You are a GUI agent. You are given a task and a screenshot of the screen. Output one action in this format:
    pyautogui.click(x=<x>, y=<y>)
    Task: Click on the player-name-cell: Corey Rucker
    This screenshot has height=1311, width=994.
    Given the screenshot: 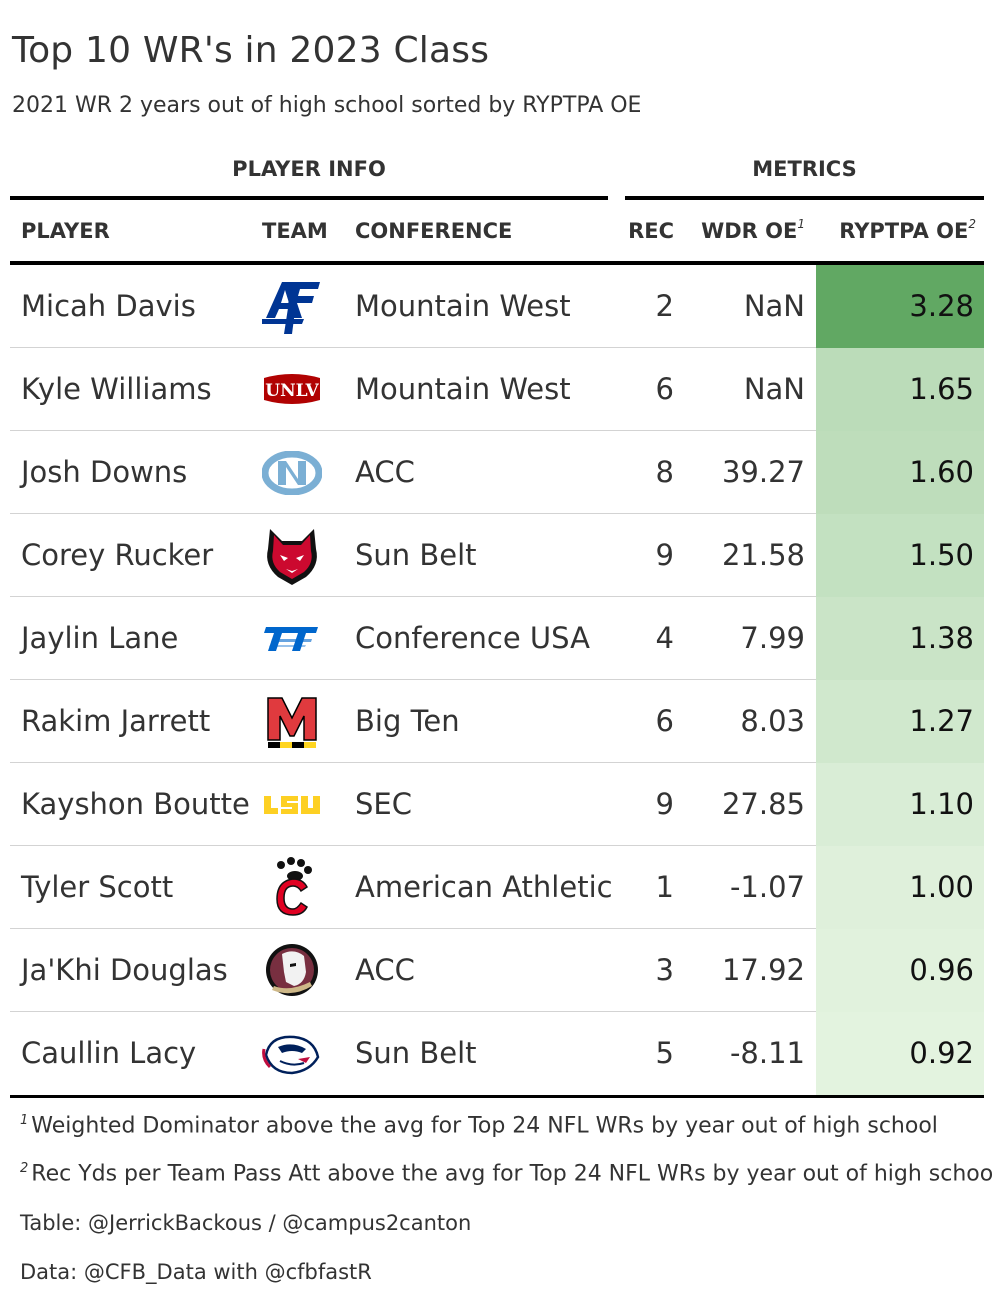 What is the action you would take?
    pyautogui.click(x=117, y=555)
    